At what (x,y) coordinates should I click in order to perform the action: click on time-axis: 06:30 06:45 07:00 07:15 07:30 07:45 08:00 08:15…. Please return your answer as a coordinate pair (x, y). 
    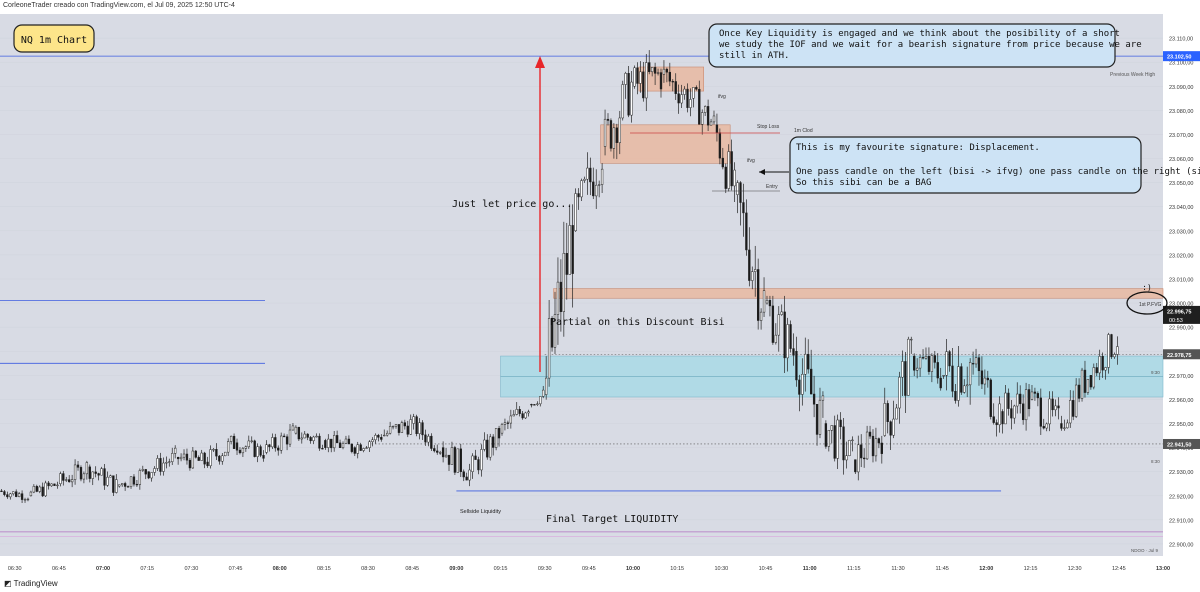
    Looking at the image, I should click on (589, 569).